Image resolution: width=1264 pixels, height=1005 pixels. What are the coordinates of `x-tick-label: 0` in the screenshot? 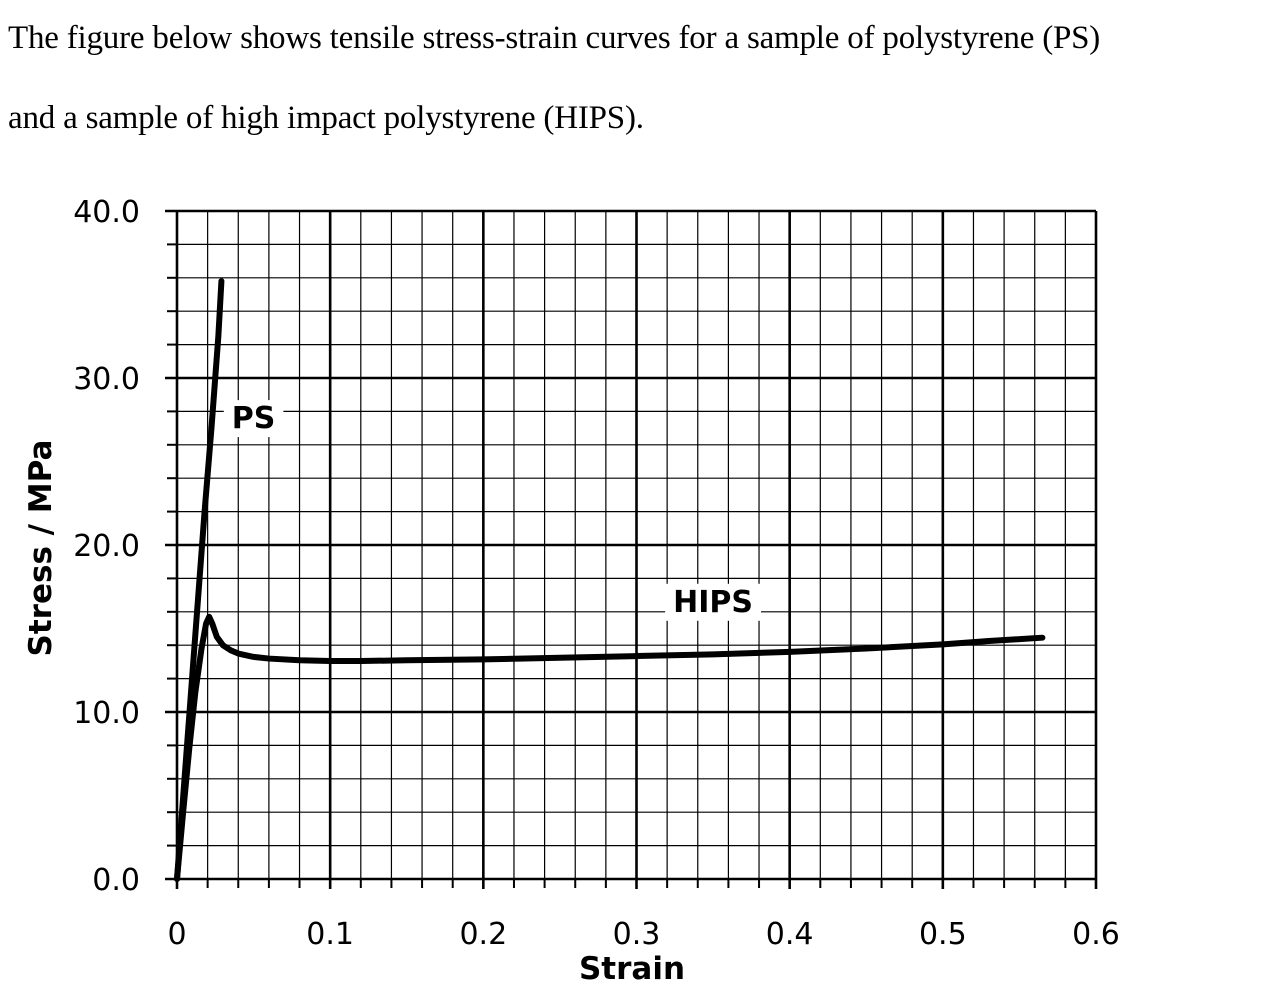 It's located at (176, 934).